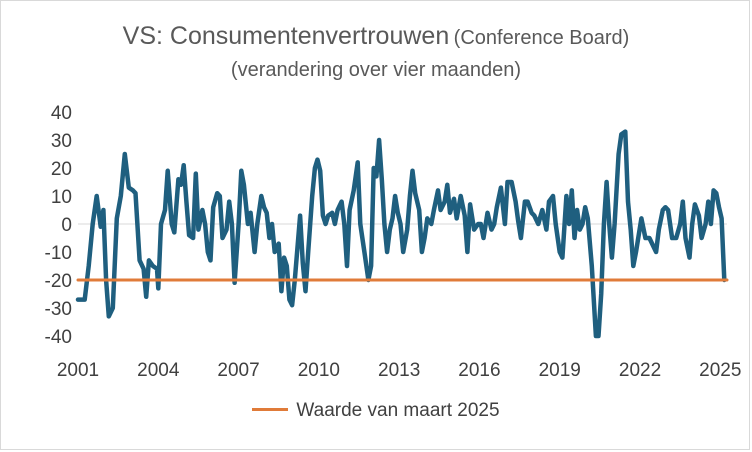  I want to click on x-tick-label: 2007, so click(238, 370).